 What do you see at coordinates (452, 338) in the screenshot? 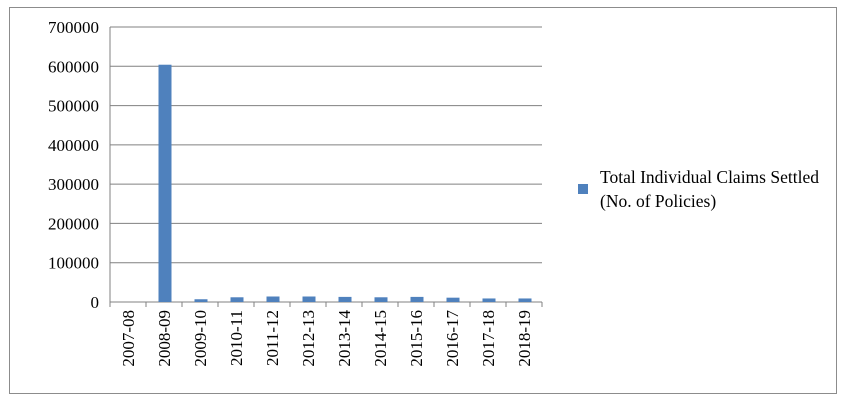
I see `x-tick-label: 2016-17` at bounding box center [452, 338].